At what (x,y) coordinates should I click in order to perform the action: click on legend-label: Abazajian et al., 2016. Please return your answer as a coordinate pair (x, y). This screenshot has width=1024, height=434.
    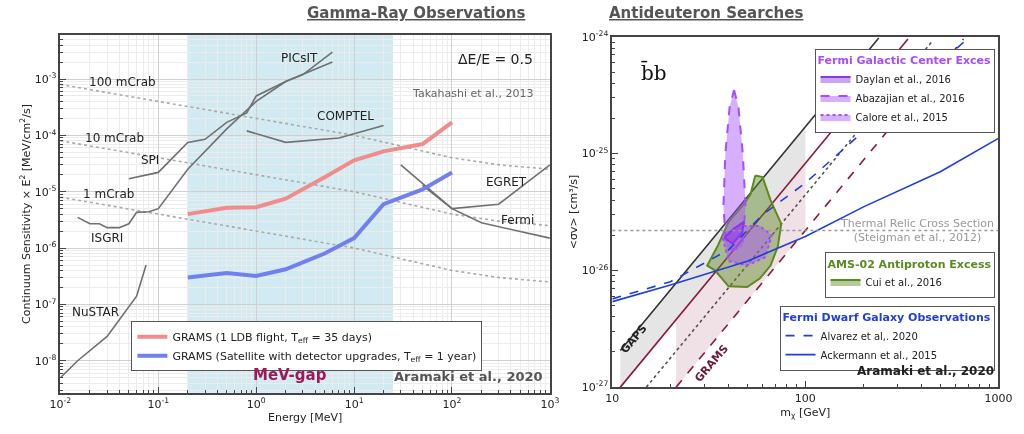
    Looking at the image, I should click on (910, 98).